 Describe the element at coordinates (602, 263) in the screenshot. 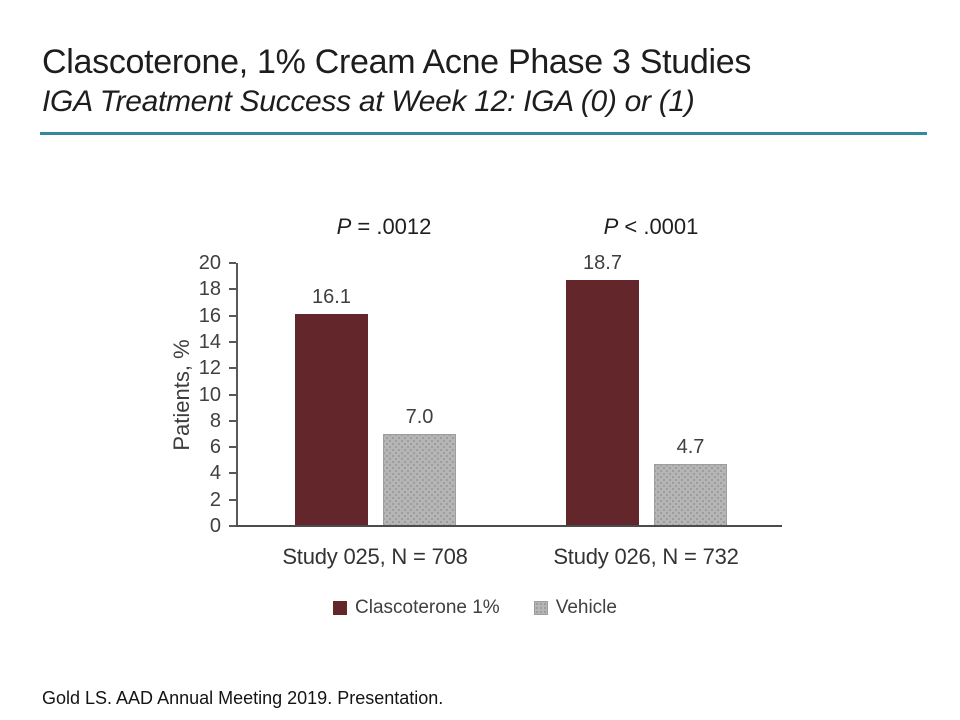

I see `bar-value-label: 18.7` at that location.